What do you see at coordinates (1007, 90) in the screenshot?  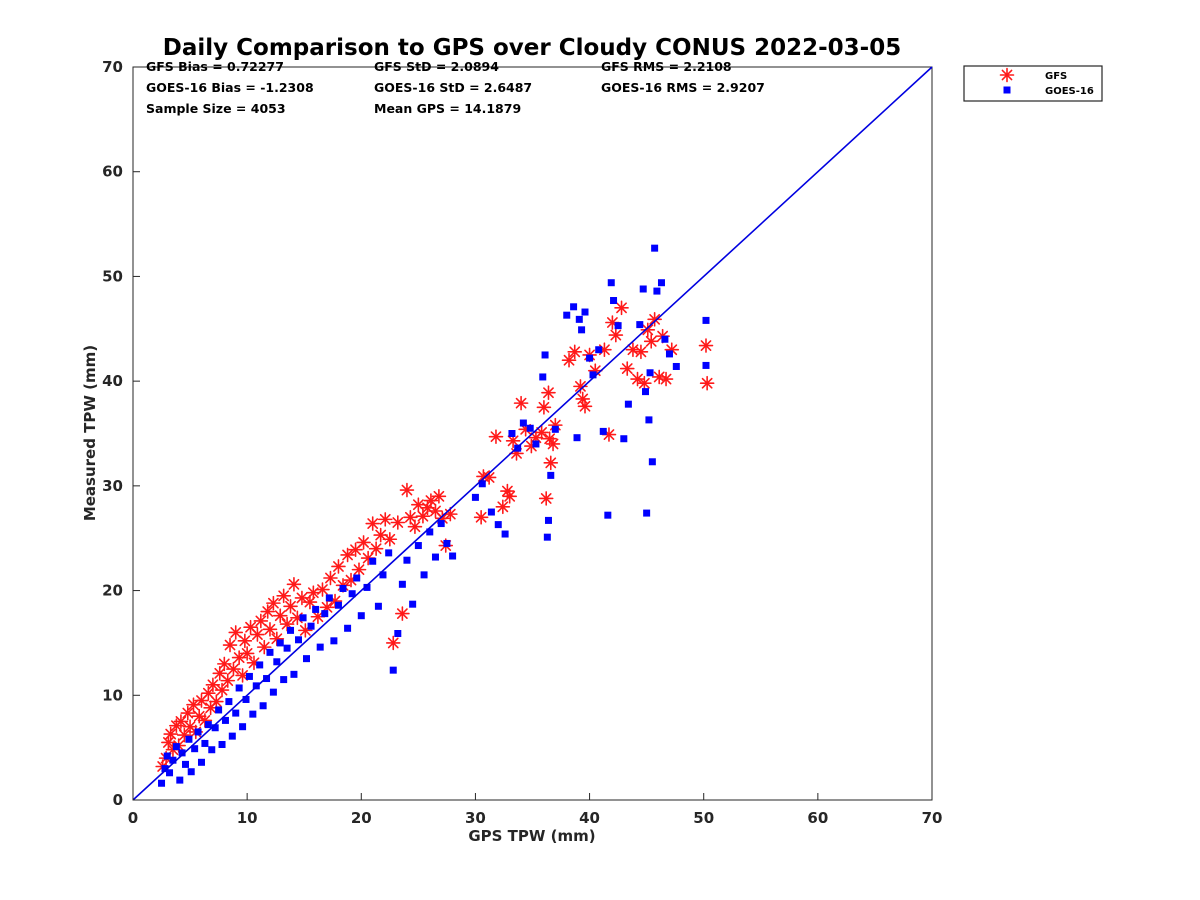 I see `legend-goes-16-marker` at bounding box center [1007, 90].